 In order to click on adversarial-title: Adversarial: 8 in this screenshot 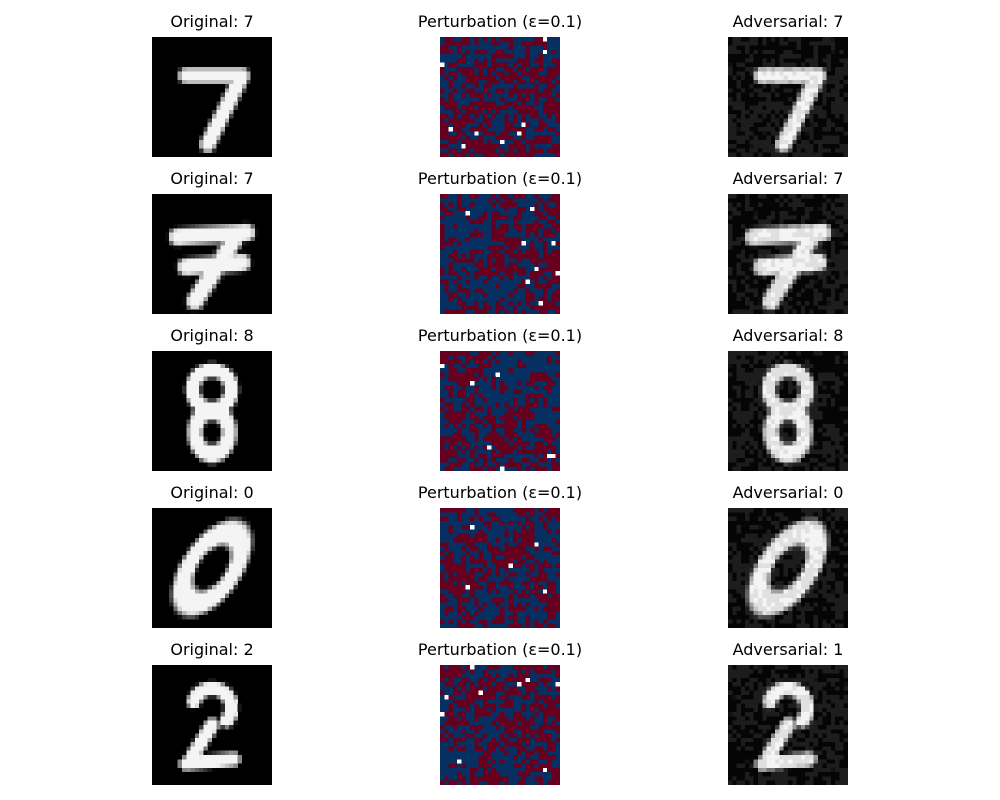, I will do `click(788, 335)`.